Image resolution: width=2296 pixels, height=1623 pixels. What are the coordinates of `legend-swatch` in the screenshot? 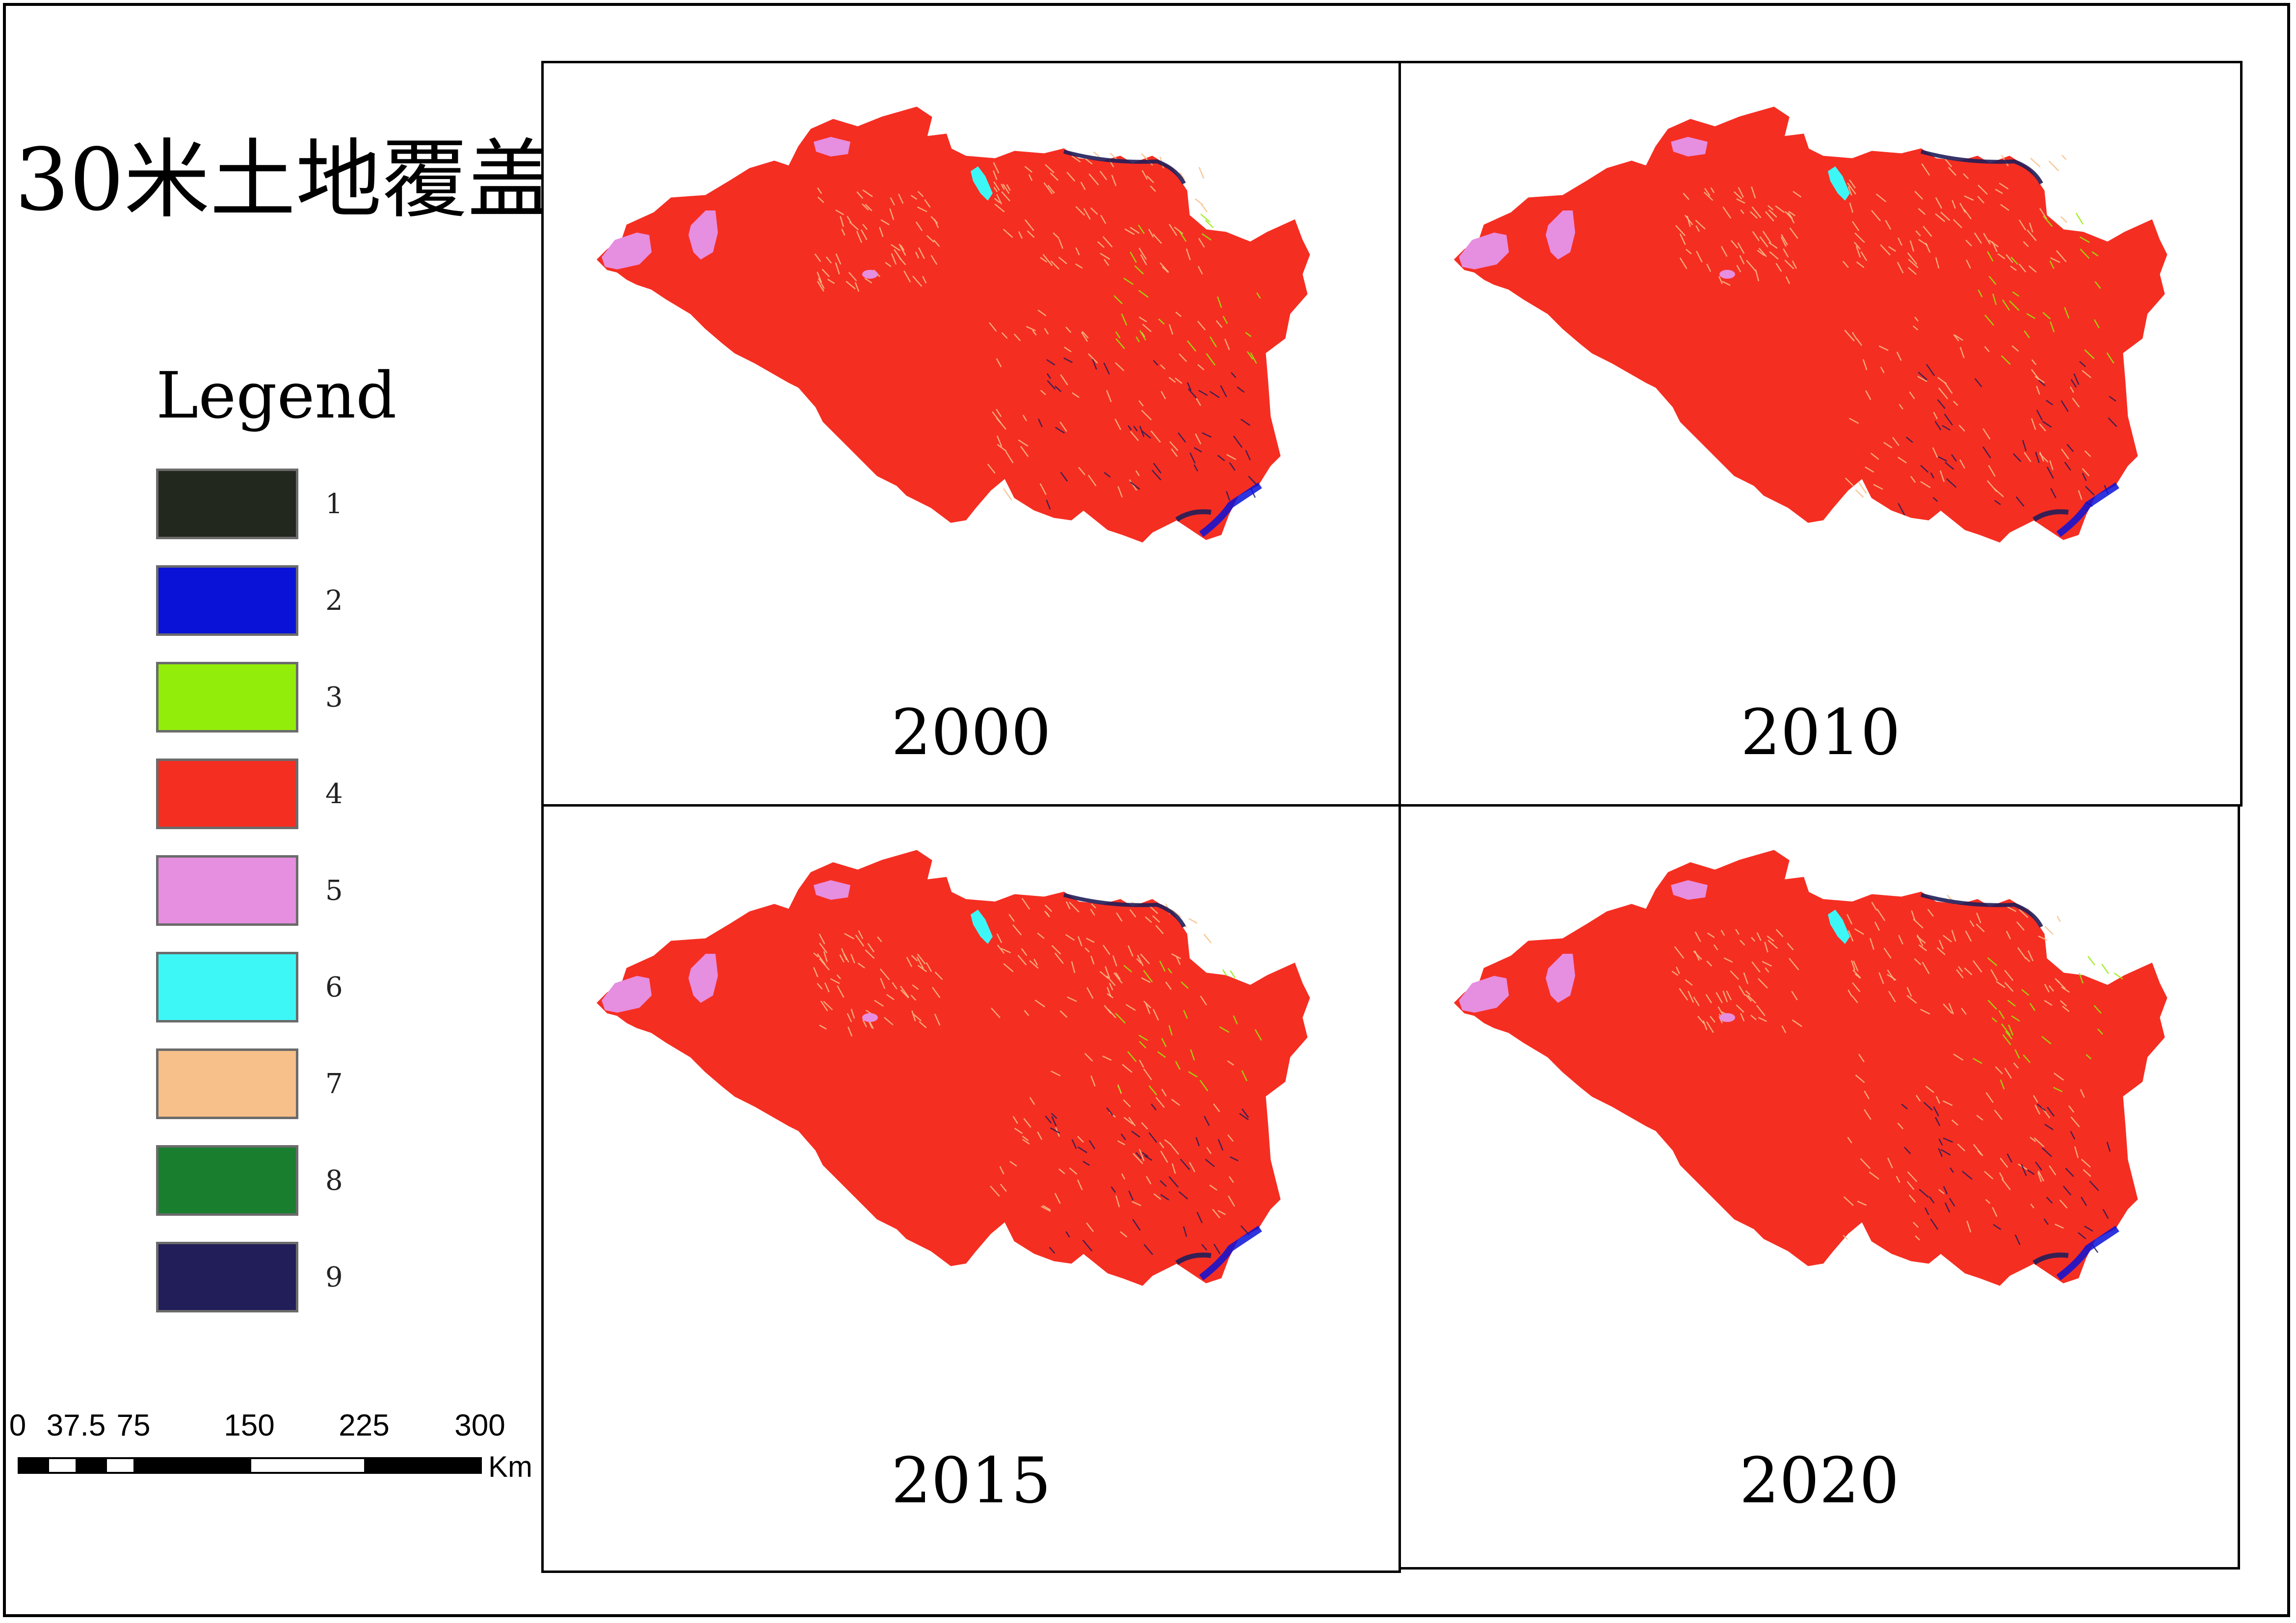 It's located at (227, 1277).